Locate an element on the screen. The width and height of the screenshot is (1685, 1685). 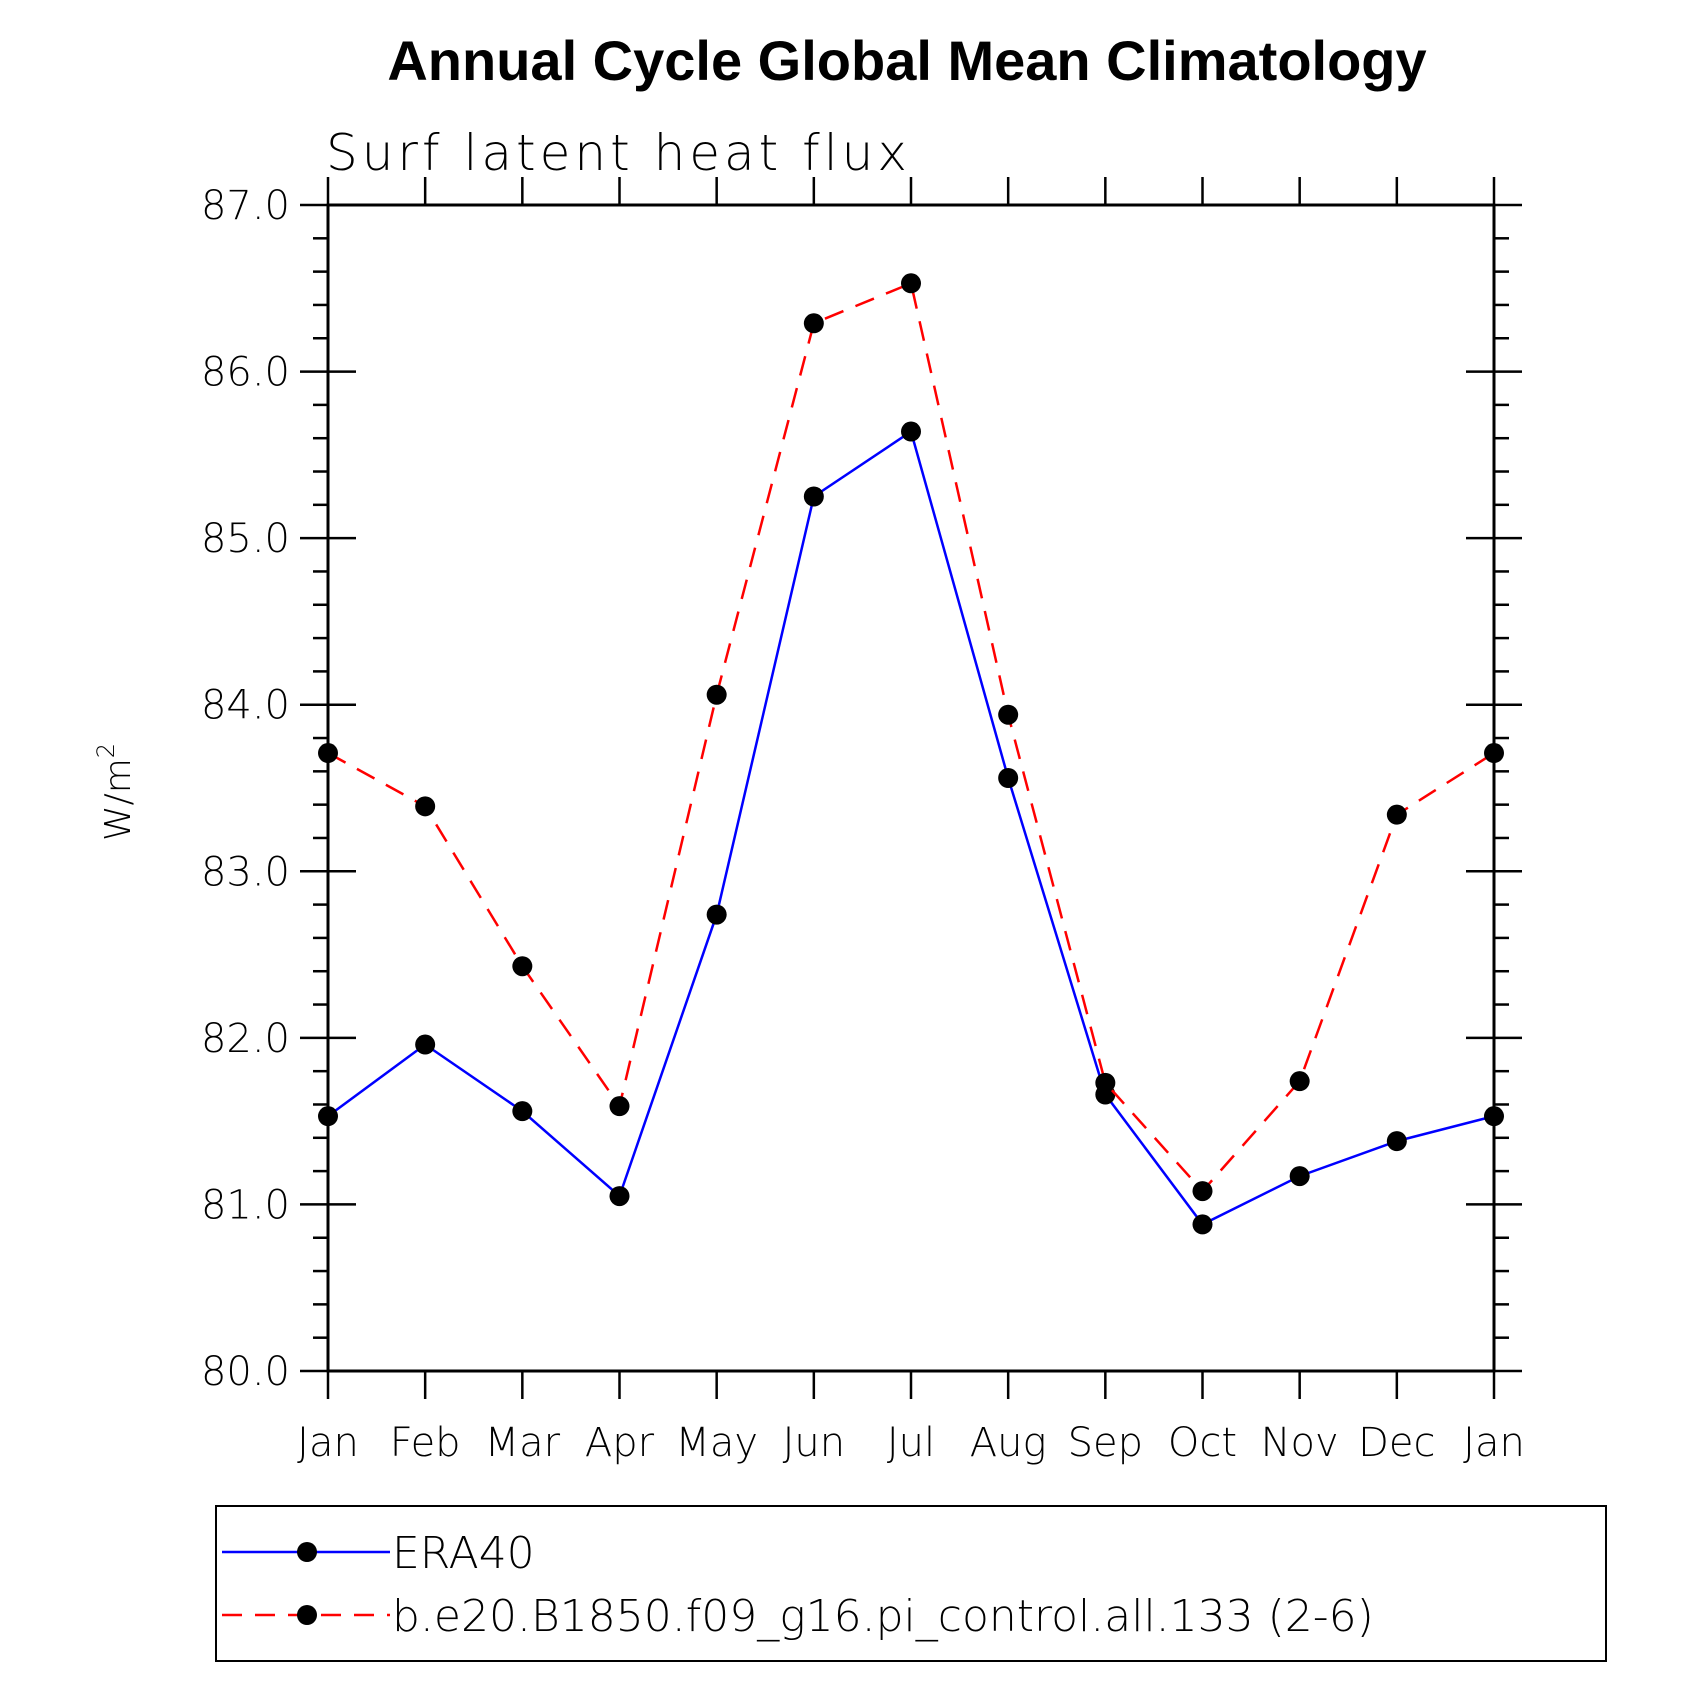
chart-title: Annual Cycle Global Mean Climatology is located at coordinates (906, 60).